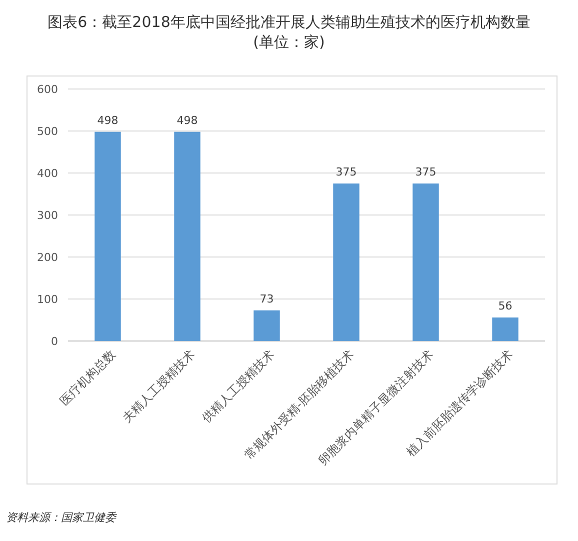 The image size is (578, 541). Describe the element at coordinates (47, 89) in the screenshot. I see `y-tick-label: 600` at that location.